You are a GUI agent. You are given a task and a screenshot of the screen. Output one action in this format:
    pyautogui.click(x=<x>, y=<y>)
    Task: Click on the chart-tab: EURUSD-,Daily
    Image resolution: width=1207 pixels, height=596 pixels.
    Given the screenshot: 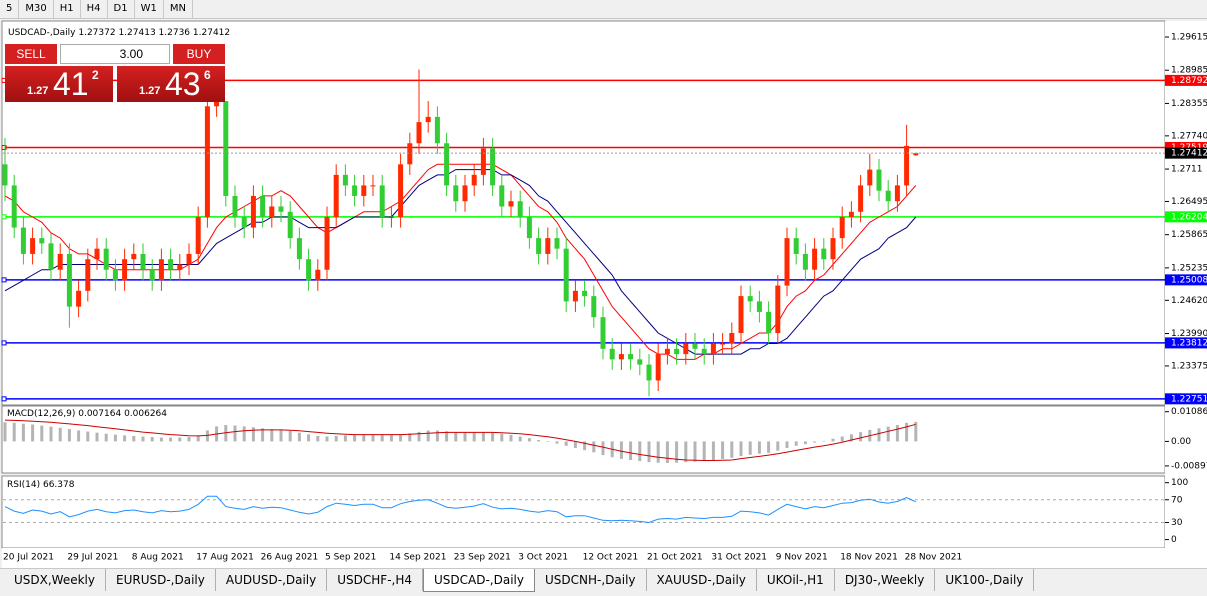 What is the action you would take?
    pyautogui.click(x=161, y=580)
    